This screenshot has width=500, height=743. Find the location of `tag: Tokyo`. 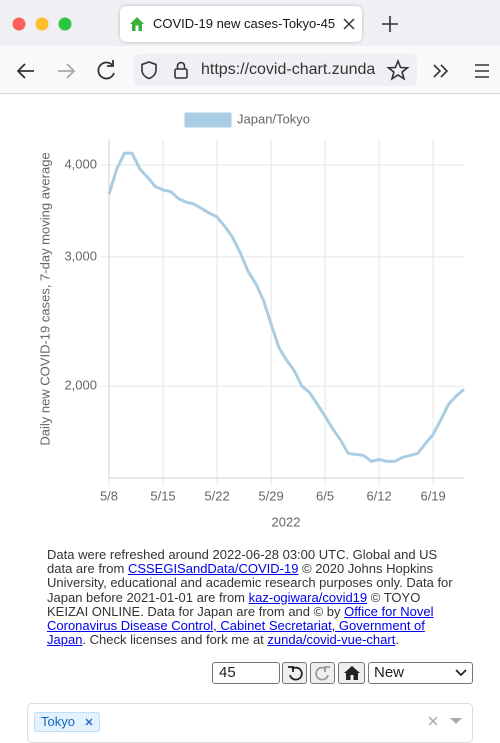

tag: Tokyo is located at coordinates (67, 722).